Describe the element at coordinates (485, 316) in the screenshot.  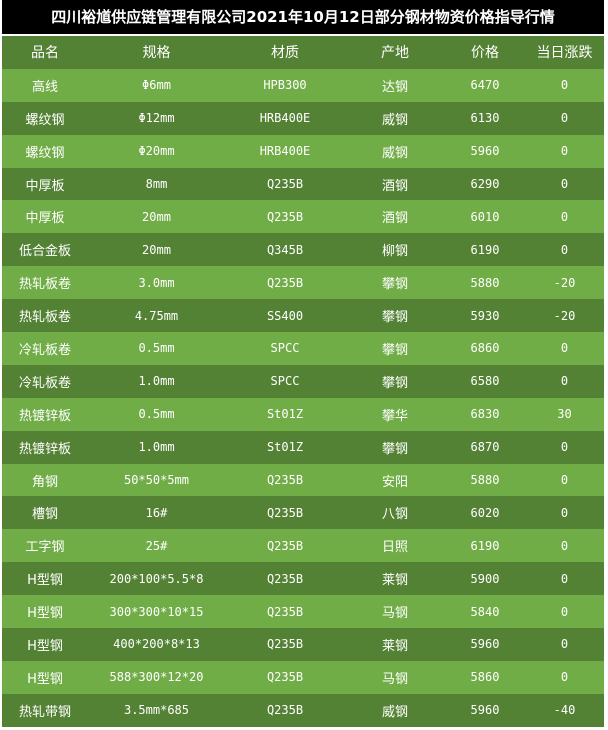
I see `cell-price: 5930` at that location.